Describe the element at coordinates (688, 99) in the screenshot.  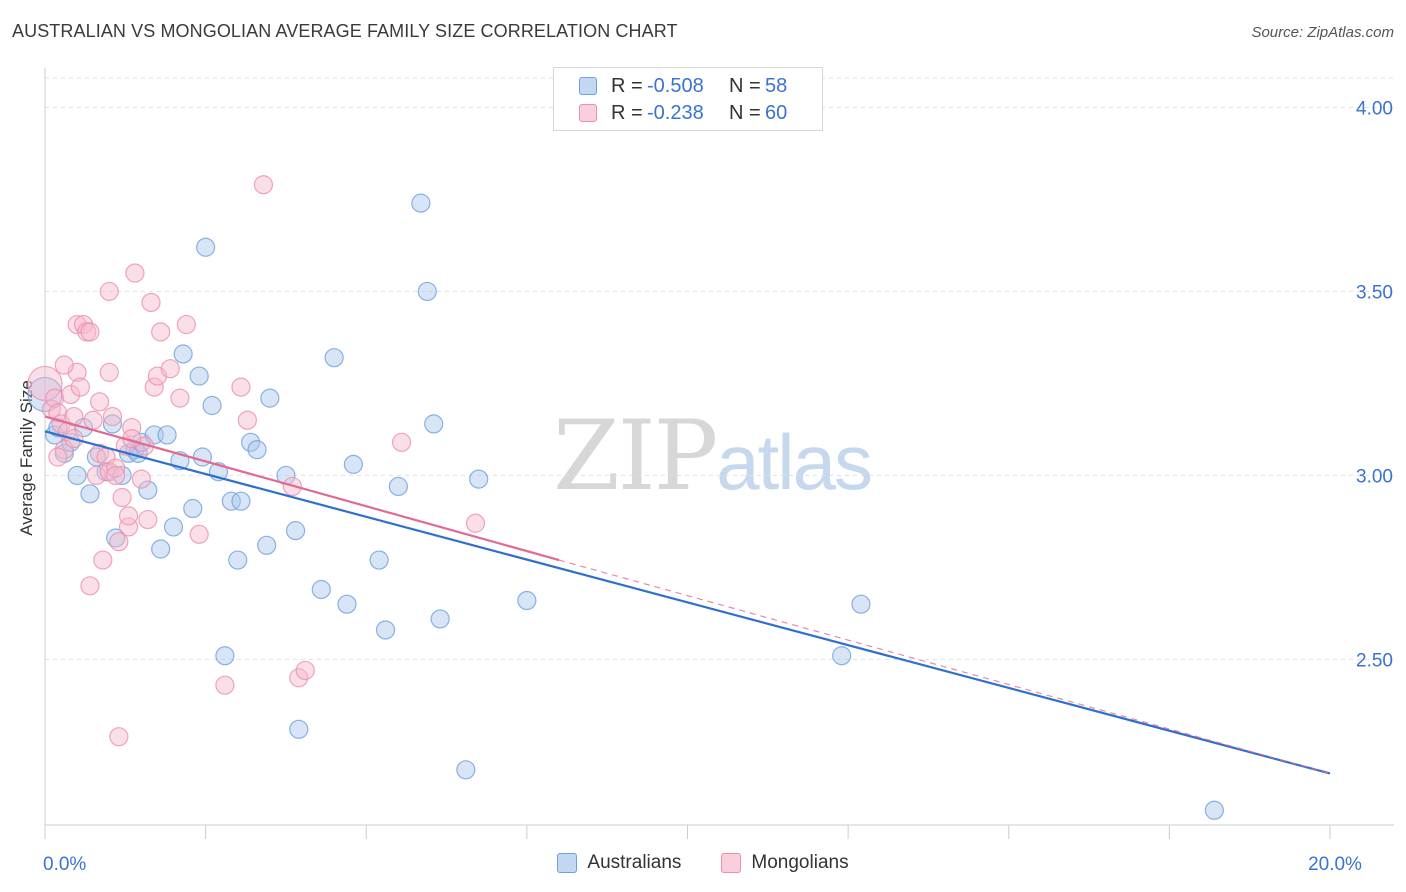
I see `stats-legend: R = -0.508 N = 58 R = -0.238 N = 60` at that location.